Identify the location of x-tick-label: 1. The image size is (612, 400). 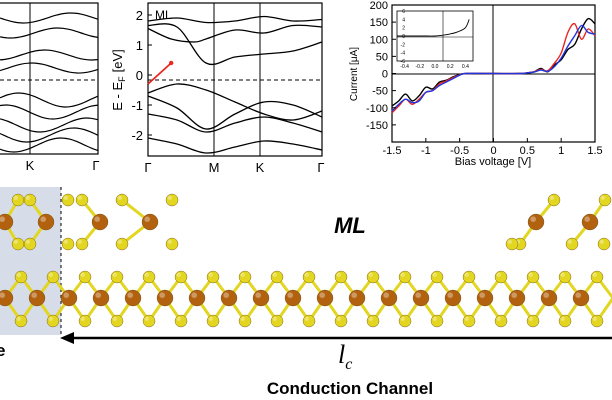
(561, 151).